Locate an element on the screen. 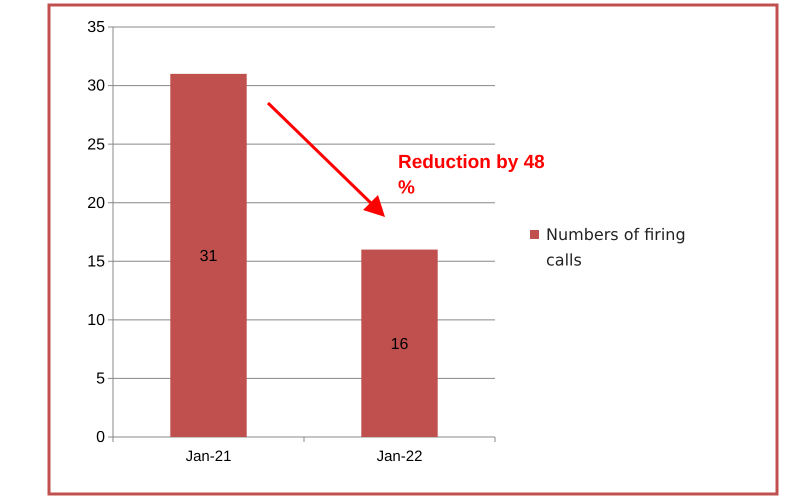 This screenshot has width=800, height=500. data-label: 31 is located at coordinates (209, 257).